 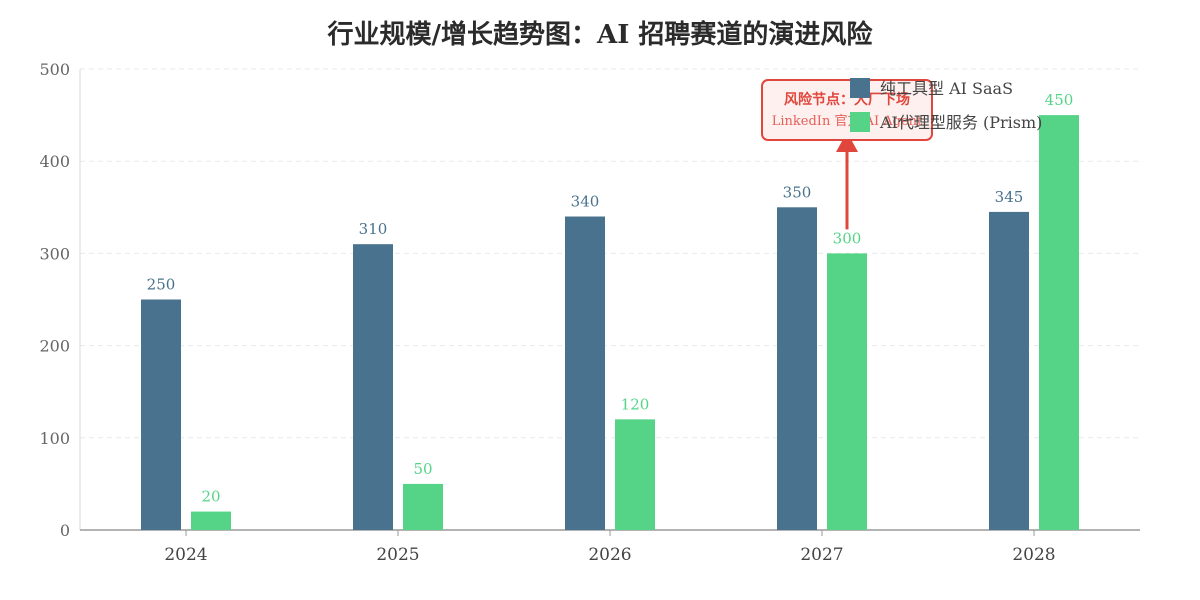 I want to click on data-label: 345, so click(x=1009, y=197).